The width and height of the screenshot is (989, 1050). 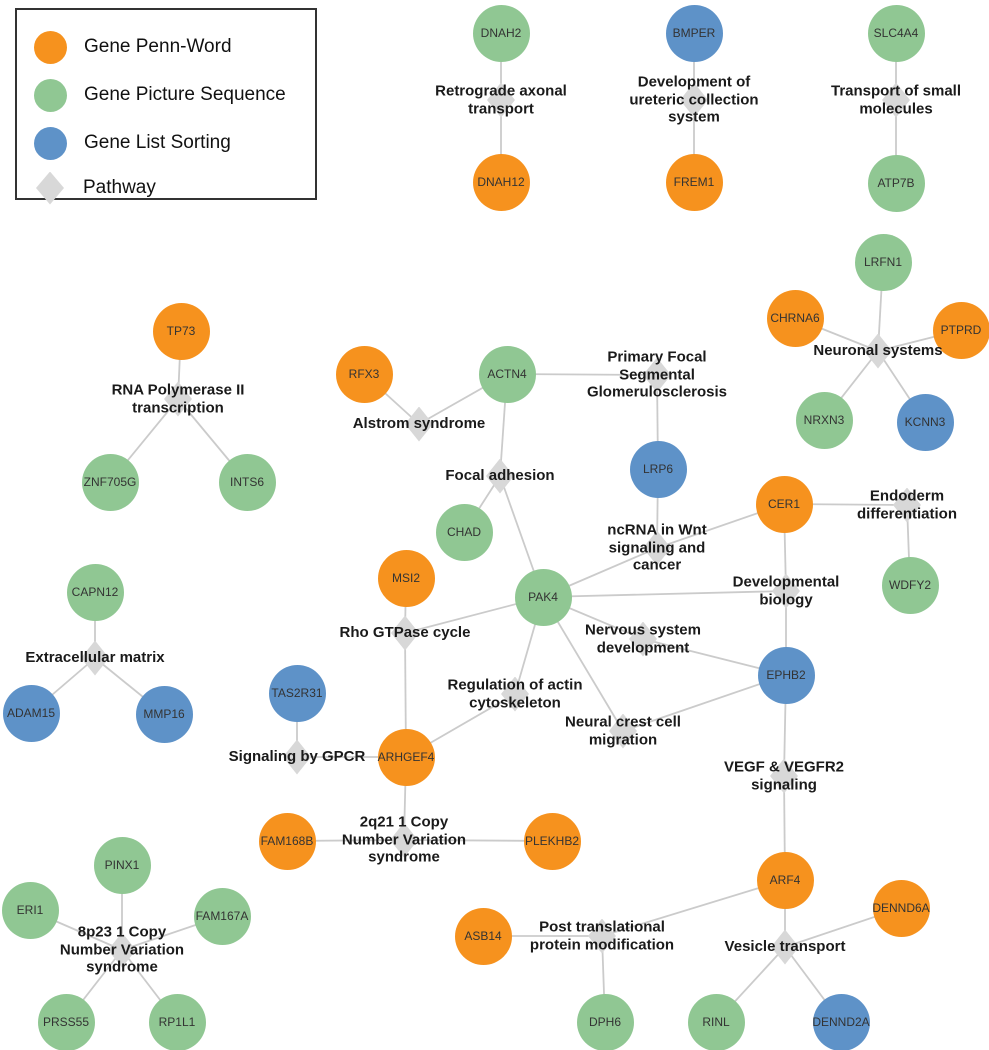 I want to click on pathway-label-developmental-biology: Developmental biology, so click(x=786, y=590).